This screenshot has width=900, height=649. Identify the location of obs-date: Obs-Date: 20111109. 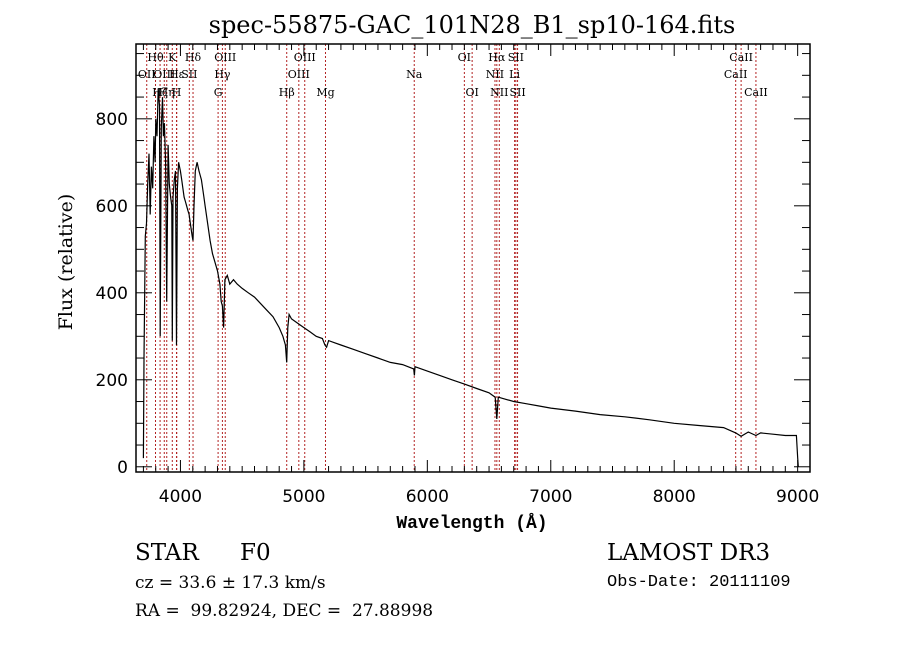
(699, 582).